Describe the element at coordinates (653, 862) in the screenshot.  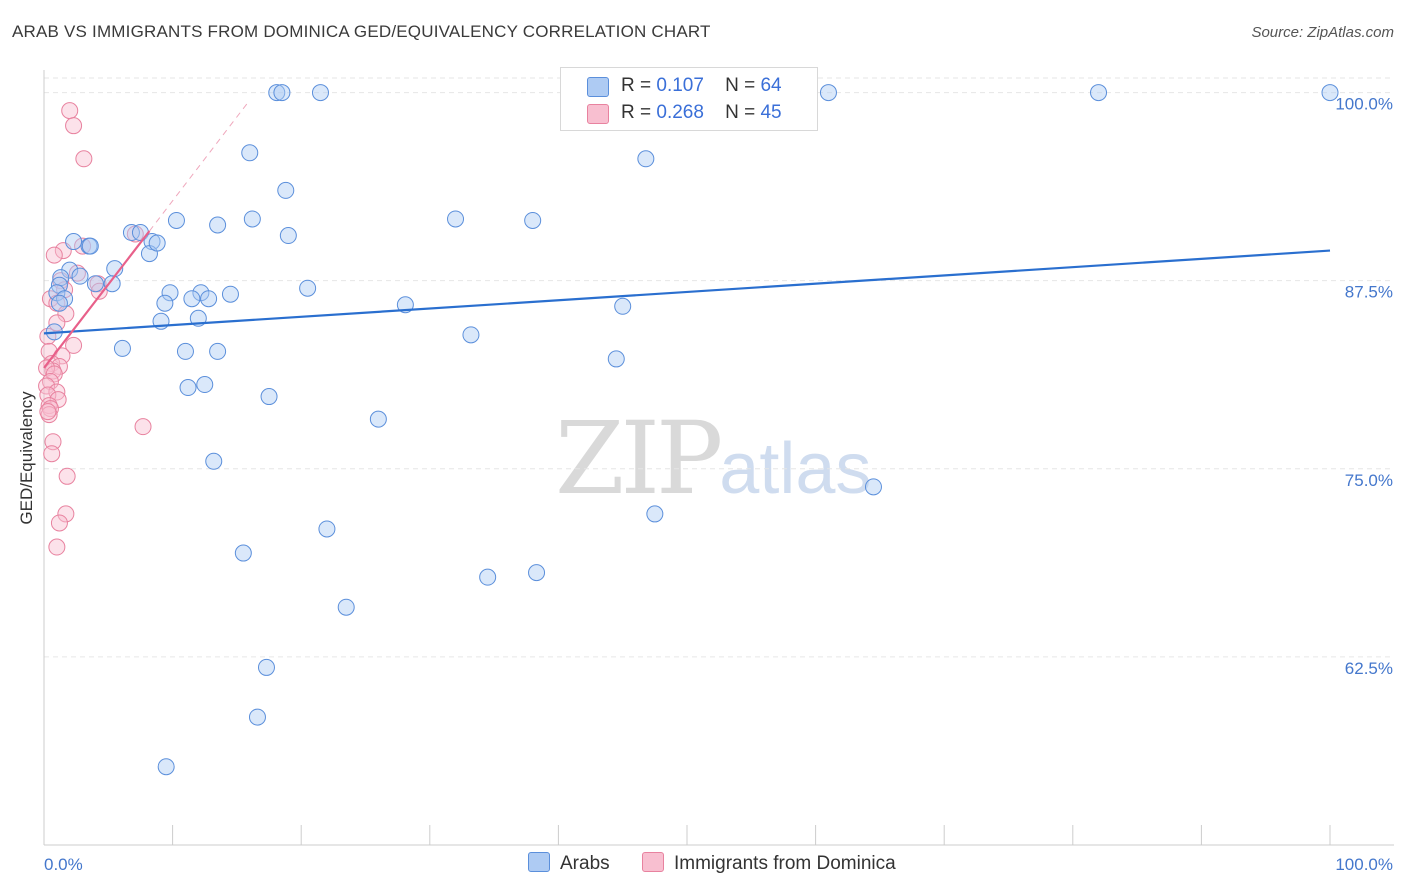
I see `bottom-legend-swatch-dominica` at that location.